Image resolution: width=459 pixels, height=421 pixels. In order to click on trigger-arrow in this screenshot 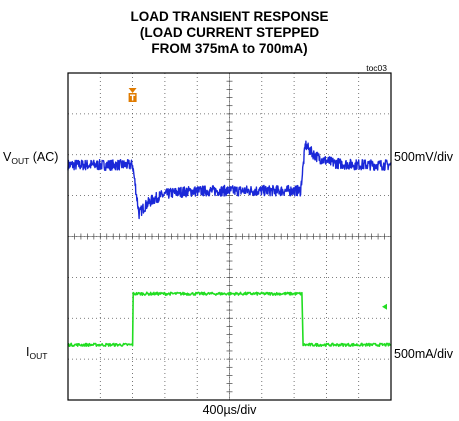, I will do `click(132, 90)`.